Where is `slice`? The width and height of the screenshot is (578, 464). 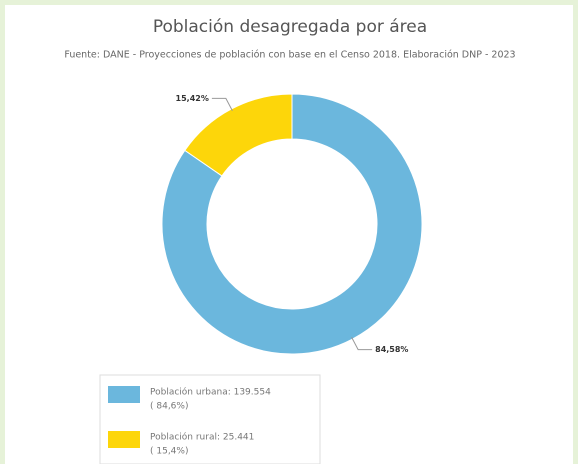
slice is located at coordinates (238, 135).